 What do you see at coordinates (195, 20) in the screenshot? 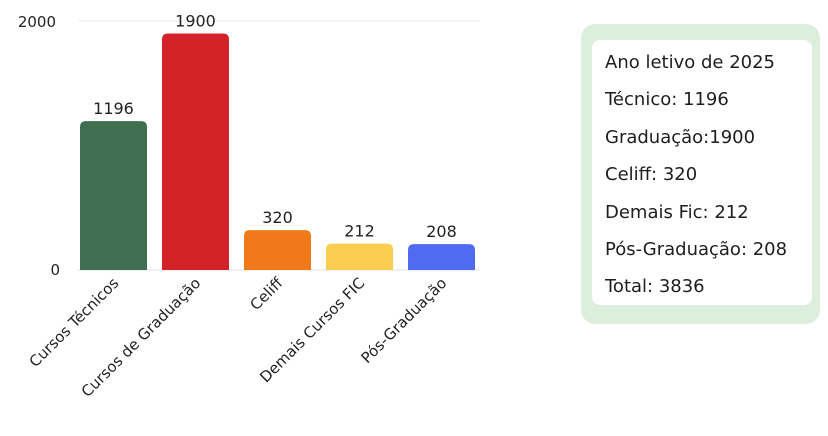
I see `data-label-cursos-de-graduacao: 1900` at bounding box center [195, 20].